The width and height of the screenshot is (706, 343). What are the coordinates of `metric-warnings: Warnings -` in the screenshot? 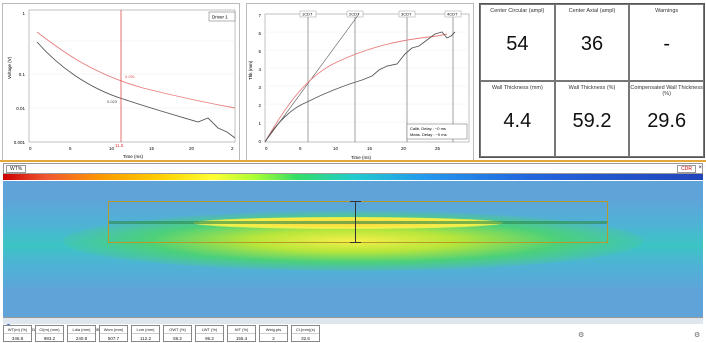 It's located at (666, 42).